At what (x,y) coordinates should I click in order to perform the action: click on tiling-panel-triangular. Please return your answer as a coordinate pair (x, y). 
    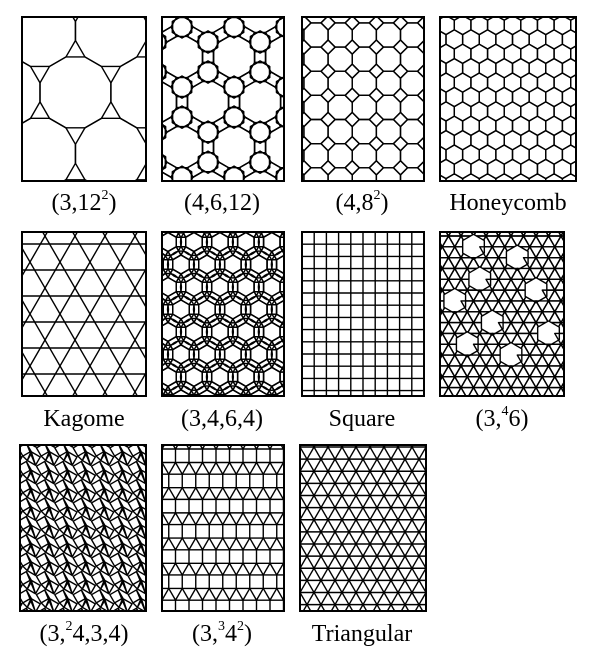
    Looking at the image, I should click on (363, 528).